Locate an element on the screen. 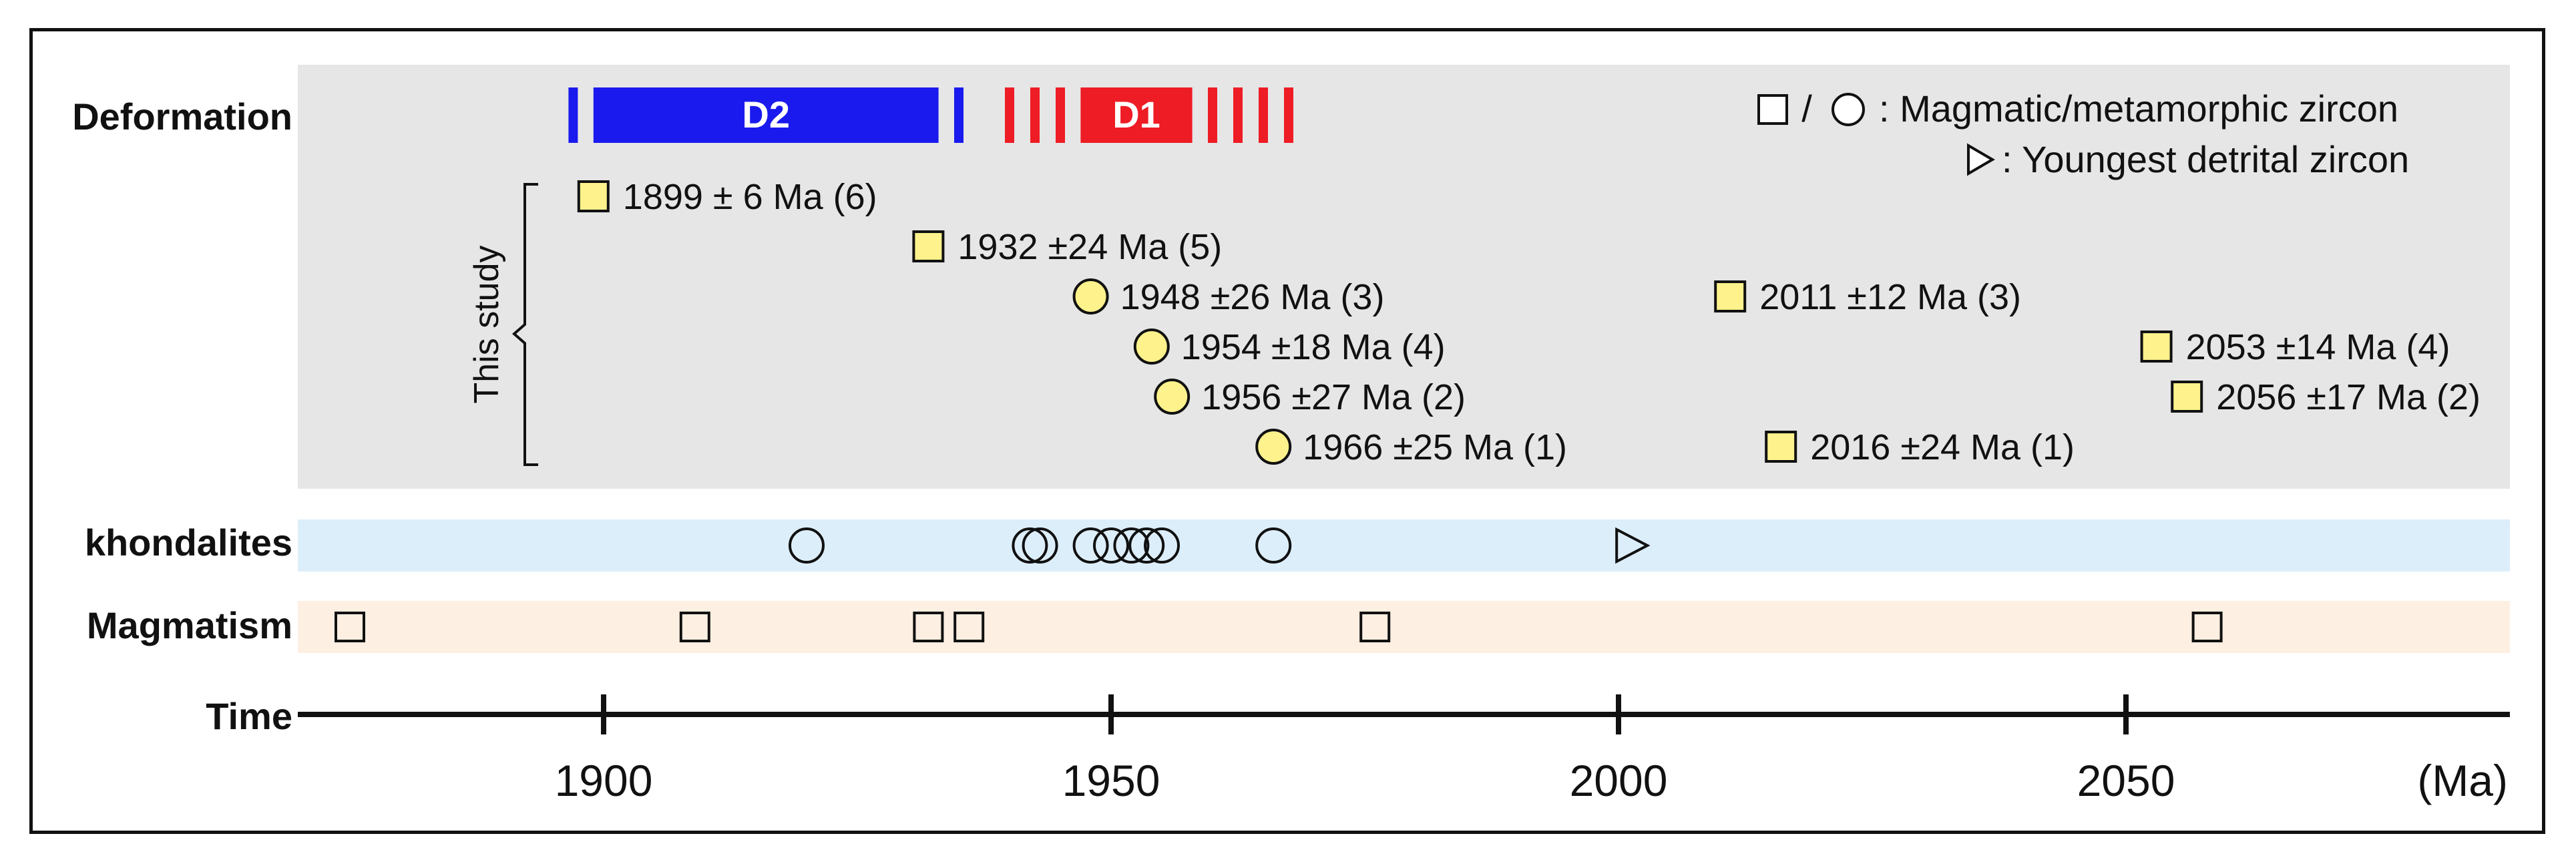 The image size is (2576, 866). d2-bar is located at coordinates (766, 115).